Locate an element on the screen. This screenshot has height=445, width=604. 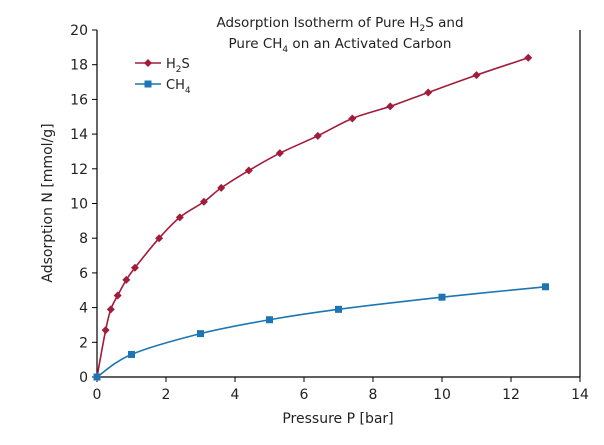
y-tick-label: 12 is located at coordinates (79, 170).